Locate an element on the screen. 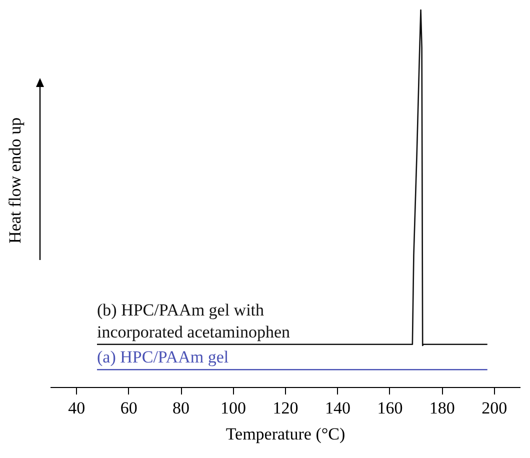 The image size is (530, 458). x-tick-label: 60 is located at coordinates (129, 408).